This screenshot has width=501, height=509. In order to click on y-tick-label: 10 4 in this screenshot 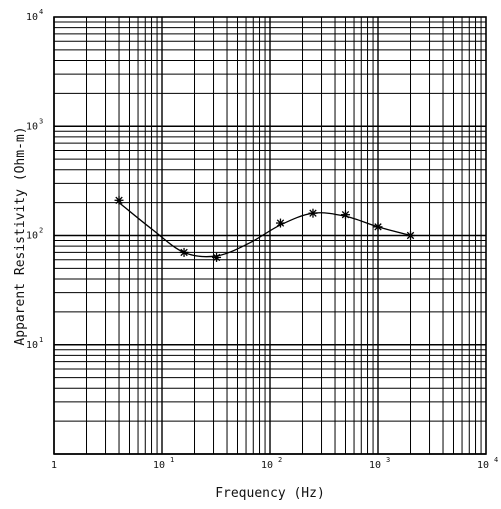, I will do `click(34, 15)`.